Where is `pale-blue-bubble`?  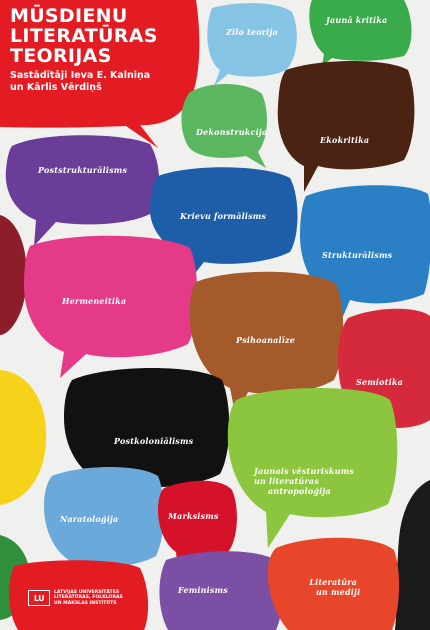 pale-blue-bubble is located at coordinates (104, 526).